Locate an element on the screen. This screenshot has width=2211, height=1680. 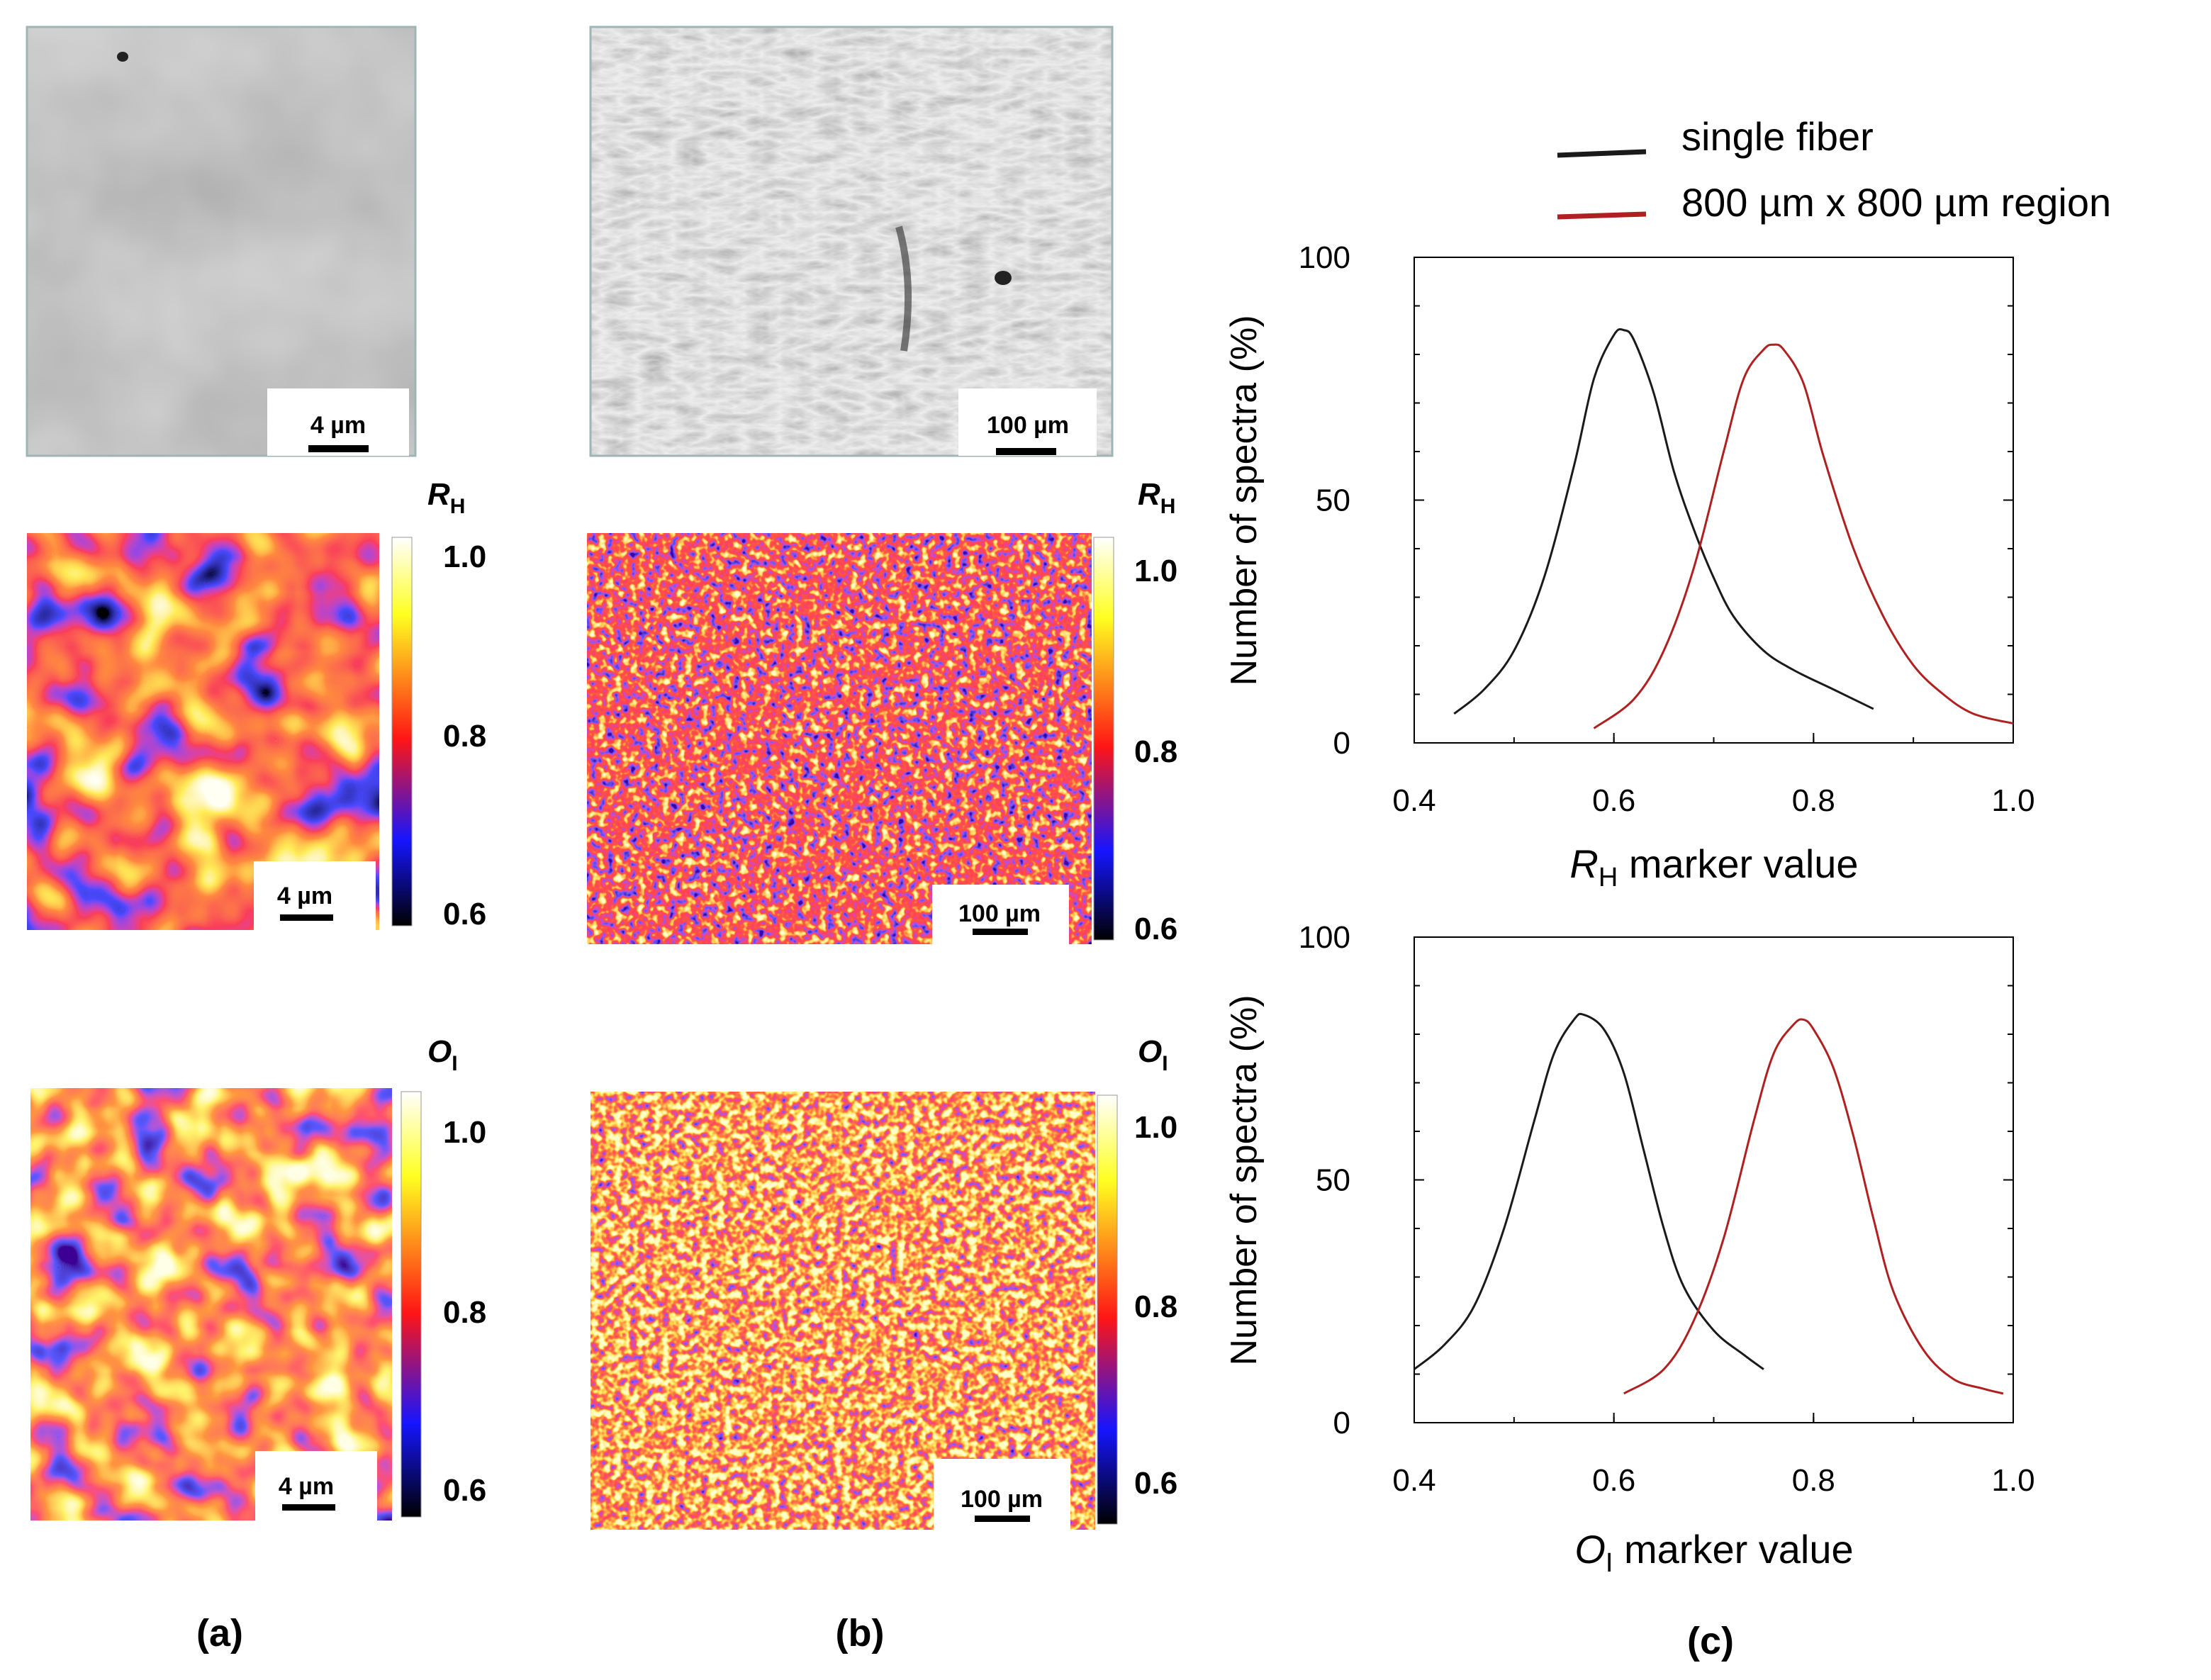
oi-map-b: 100 µm is located at coordinates (842, 1311).